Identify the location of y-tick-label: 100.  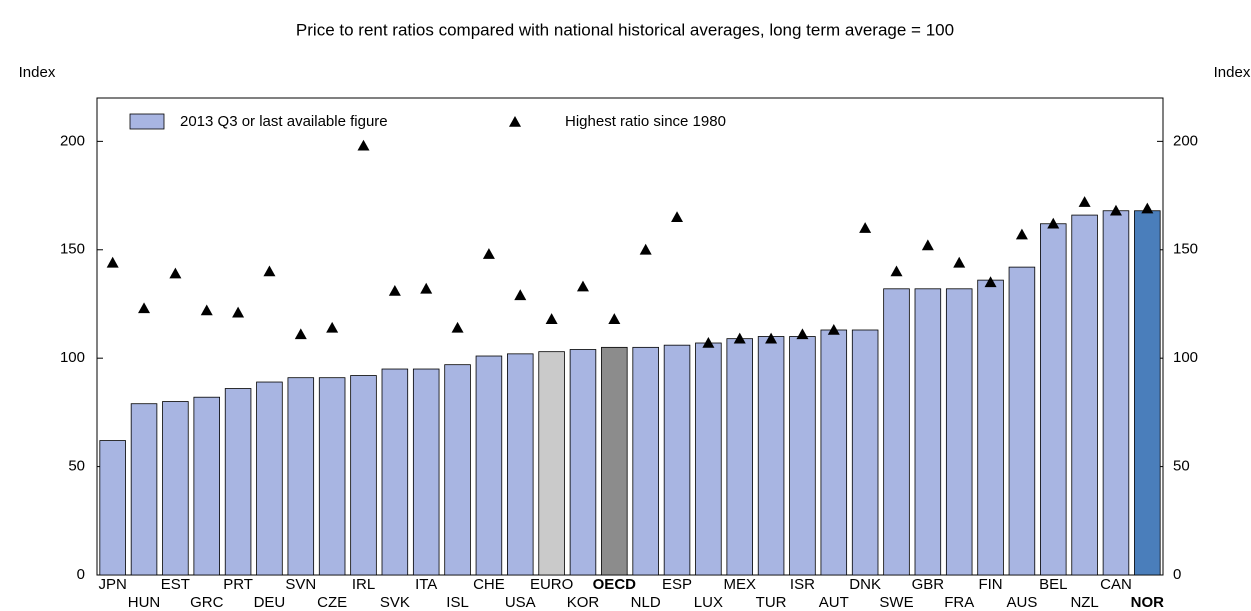
(72, 357).